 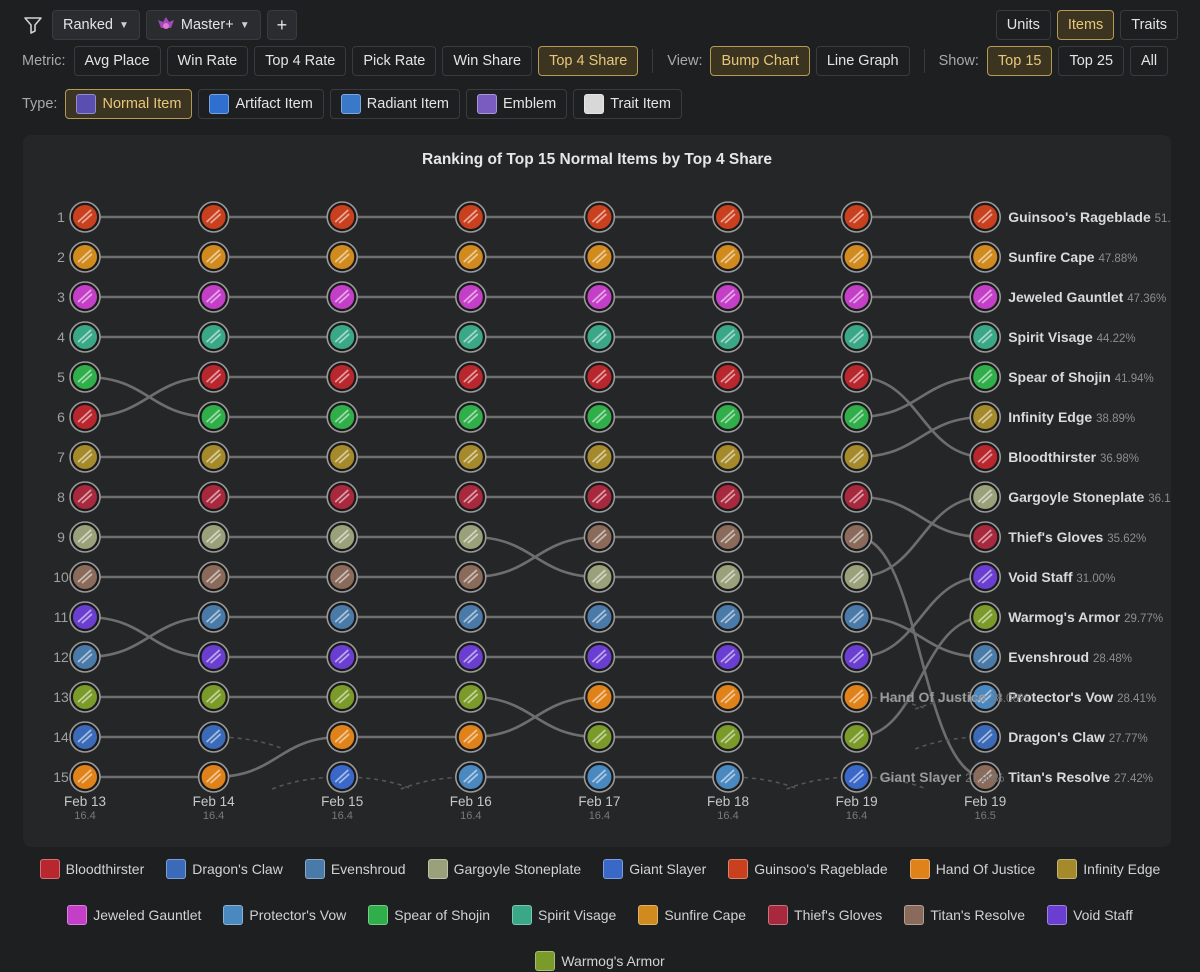 What do you see at coordinates (300, 61) in the screenshot?
I see `metric-top-4-rate-button: Top 4 Rate` at bounding box center [300, 61].